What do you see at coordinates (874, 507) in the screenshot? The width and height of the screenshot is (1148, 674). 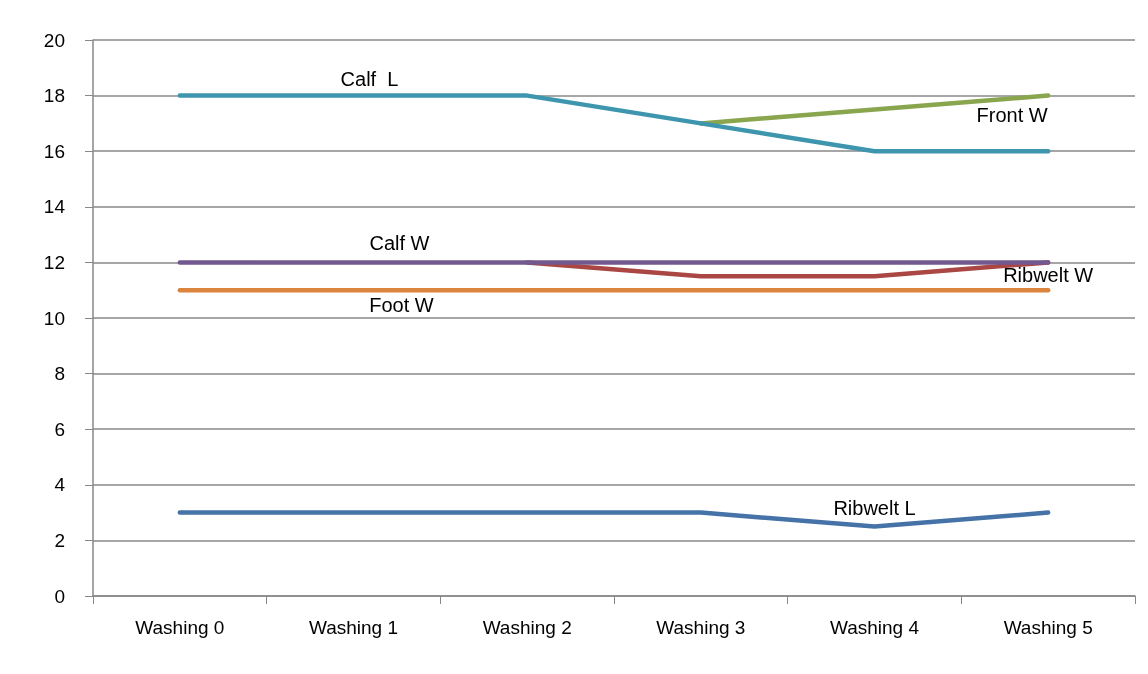 I see `series-label: Ribwelt L` at bounding box center [874, 507].